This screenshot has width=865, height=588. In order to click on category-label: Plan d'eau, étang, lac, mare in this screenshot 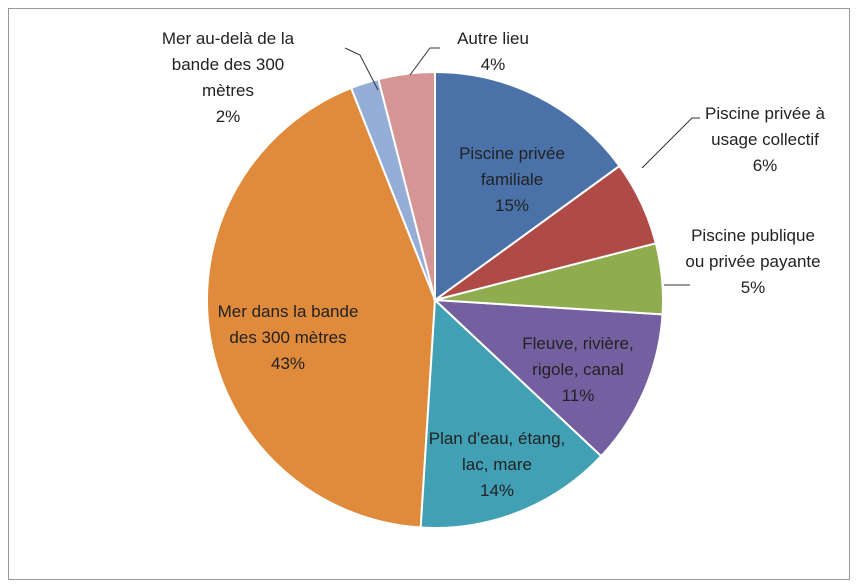, I will do `click(497, 451)`.